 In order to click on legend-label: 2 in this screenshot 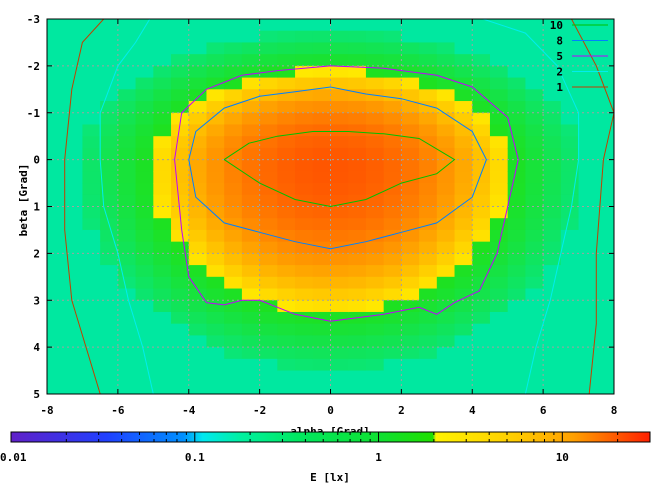, I will do `click(559, 72)`.